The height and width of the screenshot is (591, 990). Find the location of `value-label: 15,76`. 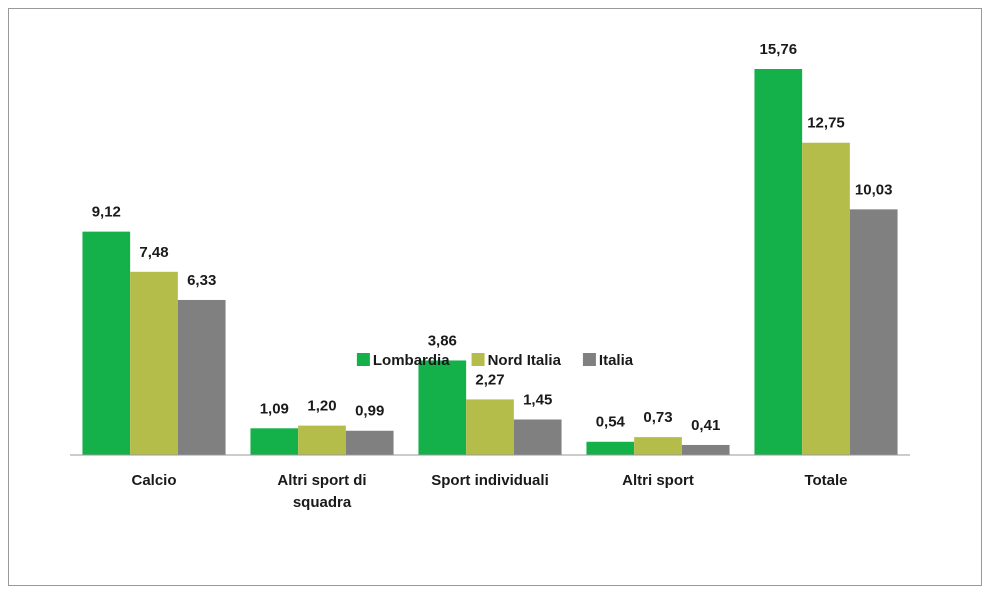

value-label: 15,76 is located at coordinates (779, 49).